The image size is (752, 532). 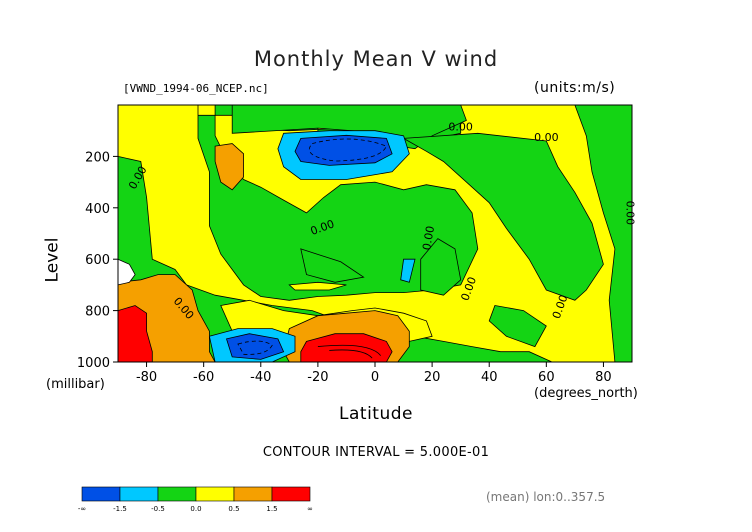 I want to click on x-tick-label: 0, so click(x=375, y=377).